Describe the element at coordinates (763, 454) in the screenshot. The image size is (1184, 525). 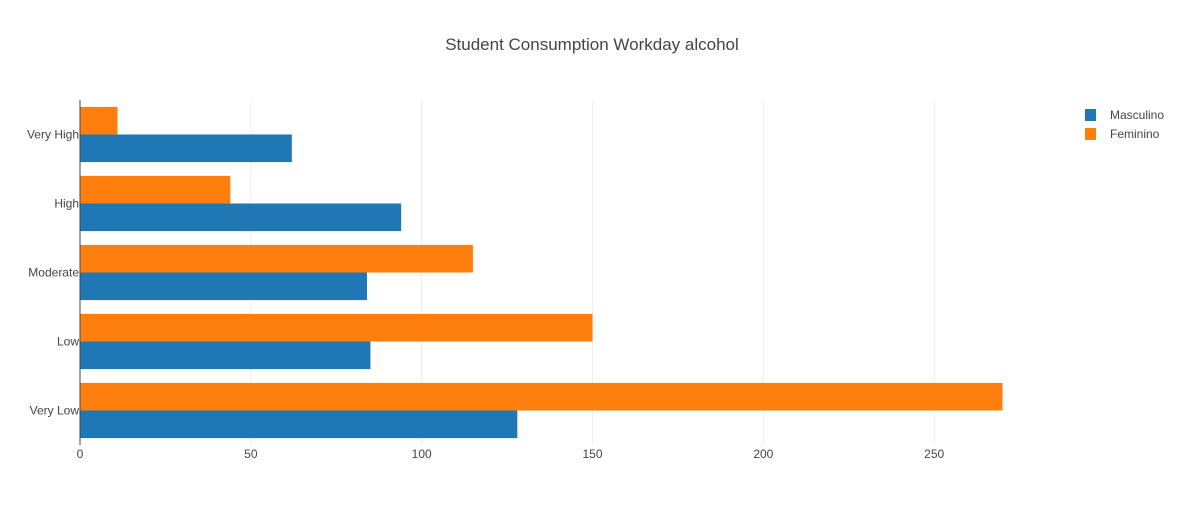
I see `x-tick-label: 200` at that location.